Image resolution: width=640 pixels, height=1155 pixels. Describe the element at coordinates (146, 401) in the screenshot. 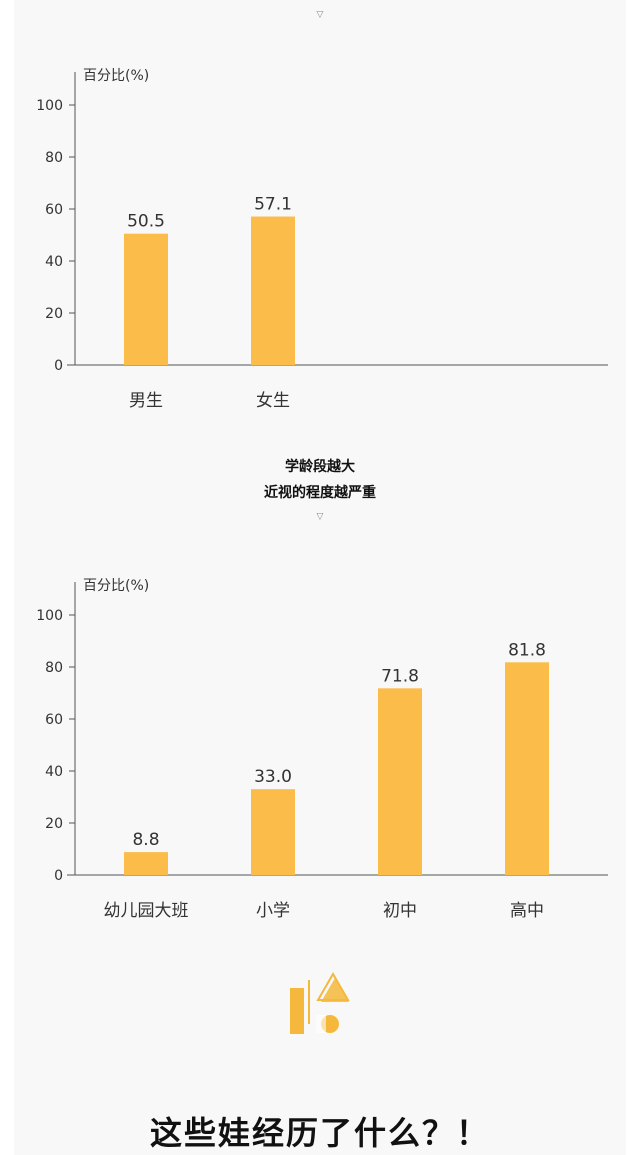

I see `x-category-label: 男生` at that location.